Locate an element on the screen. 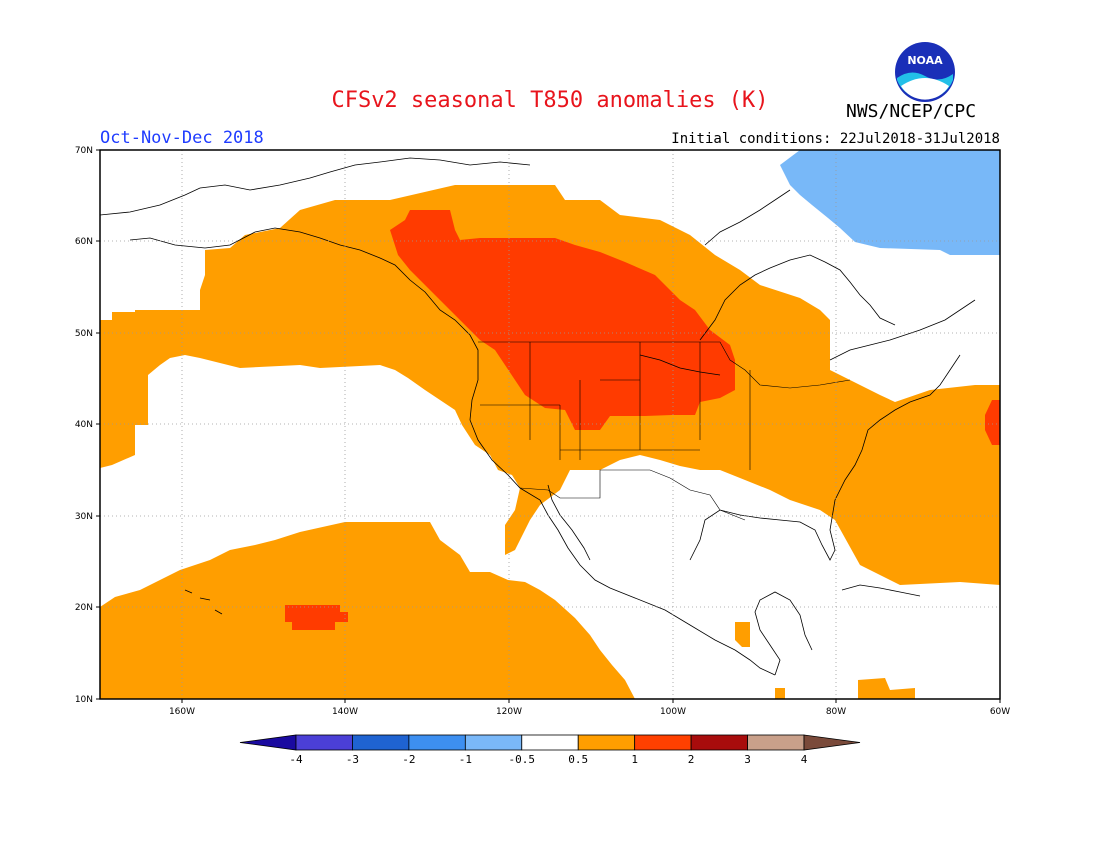  colorbar-label: 4 is located at coordinates (804, 759).